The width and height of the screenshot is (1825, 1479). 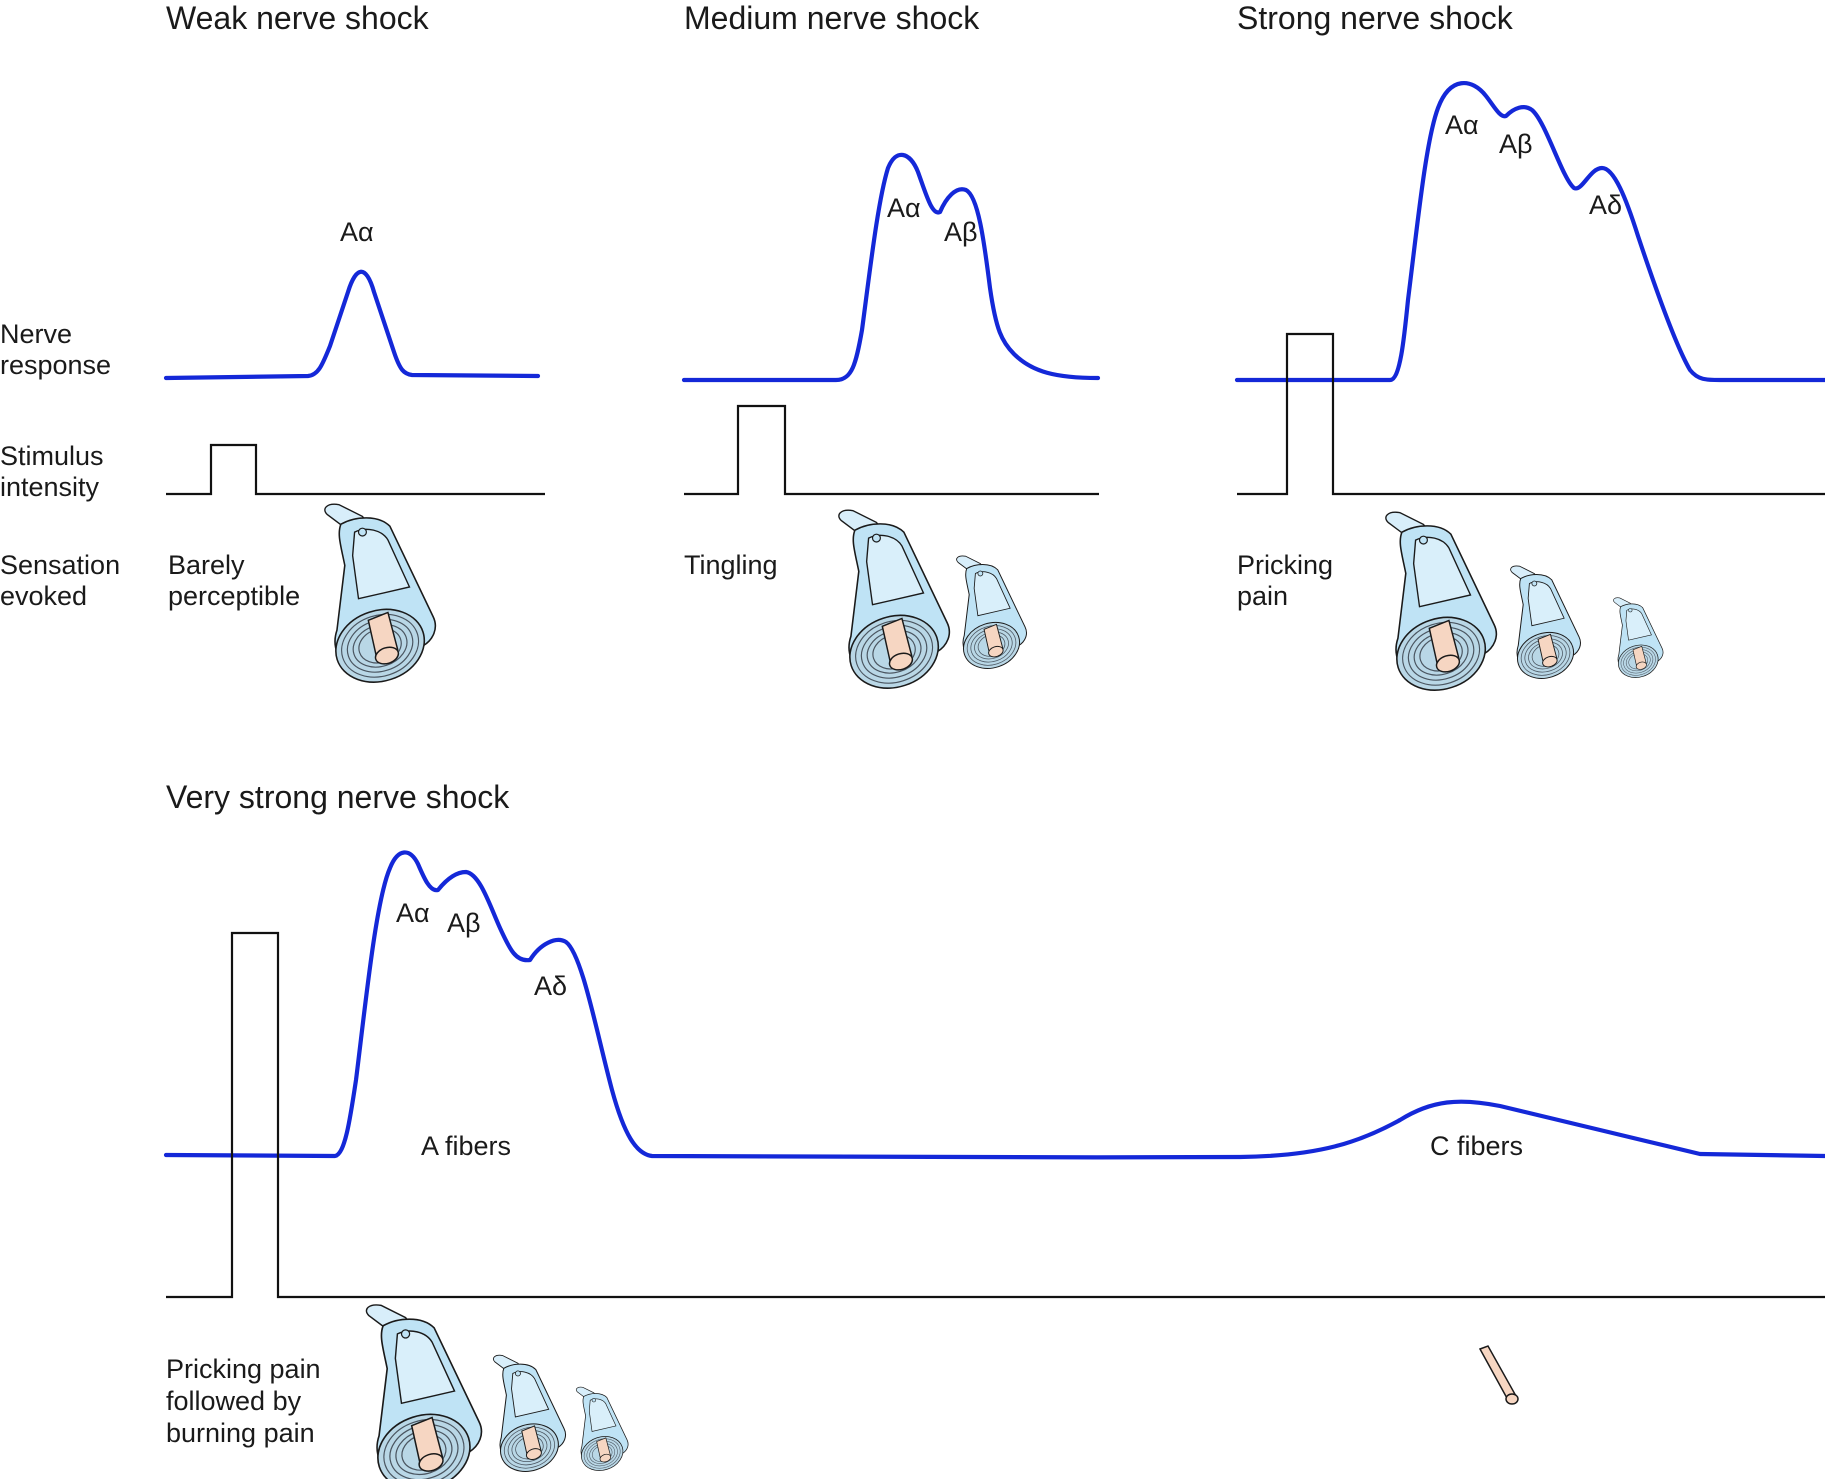 What do you see at coordinates (234, 1401) in the screenshot?
I see `sensation-very-strong-line2: followed by` at bounding box center [234, 1401].